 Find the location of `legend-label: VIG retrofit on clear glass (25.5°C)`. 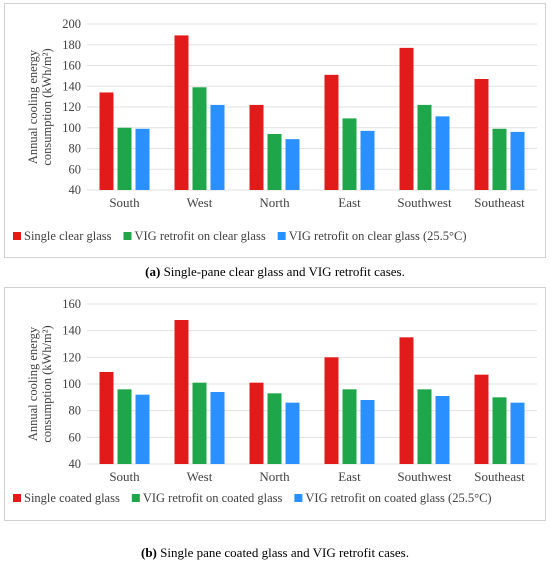

legend-label: VIG retrofit on clear glass (25.5°C) is located at coordinates (378, 236).